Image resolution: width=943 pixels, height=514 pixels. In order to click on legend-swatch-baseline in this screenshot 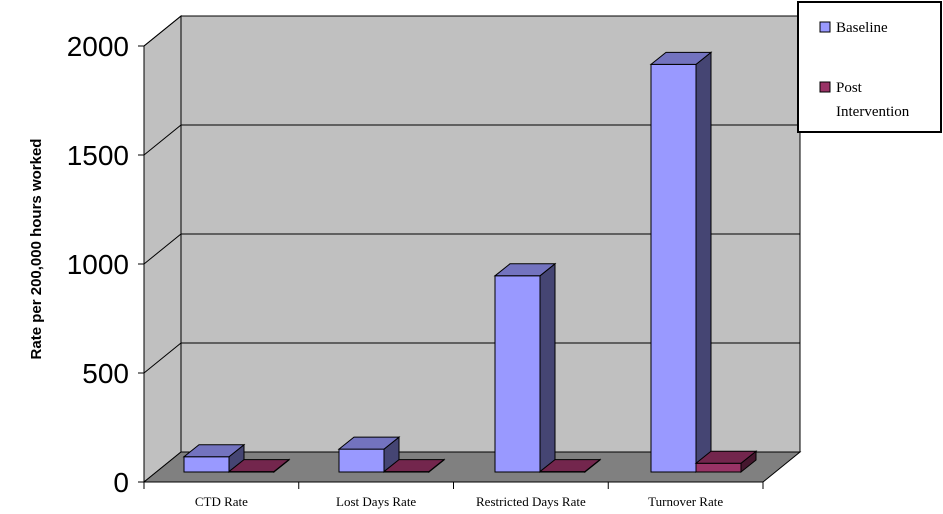, I will do `click(825, 27)`.